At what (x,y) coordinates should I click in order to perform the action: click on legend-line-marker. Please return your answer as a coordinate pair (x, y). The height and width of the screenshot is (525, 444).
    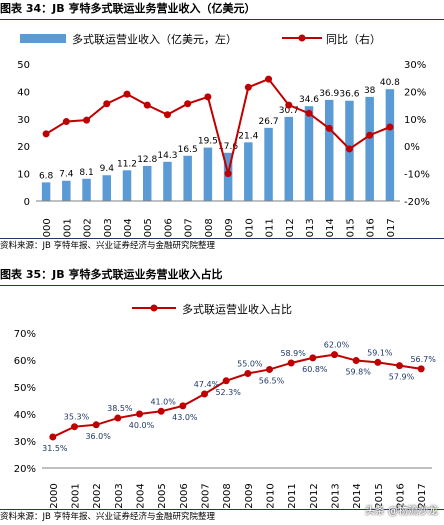
    Looking at the image, I should click on (302, 38).